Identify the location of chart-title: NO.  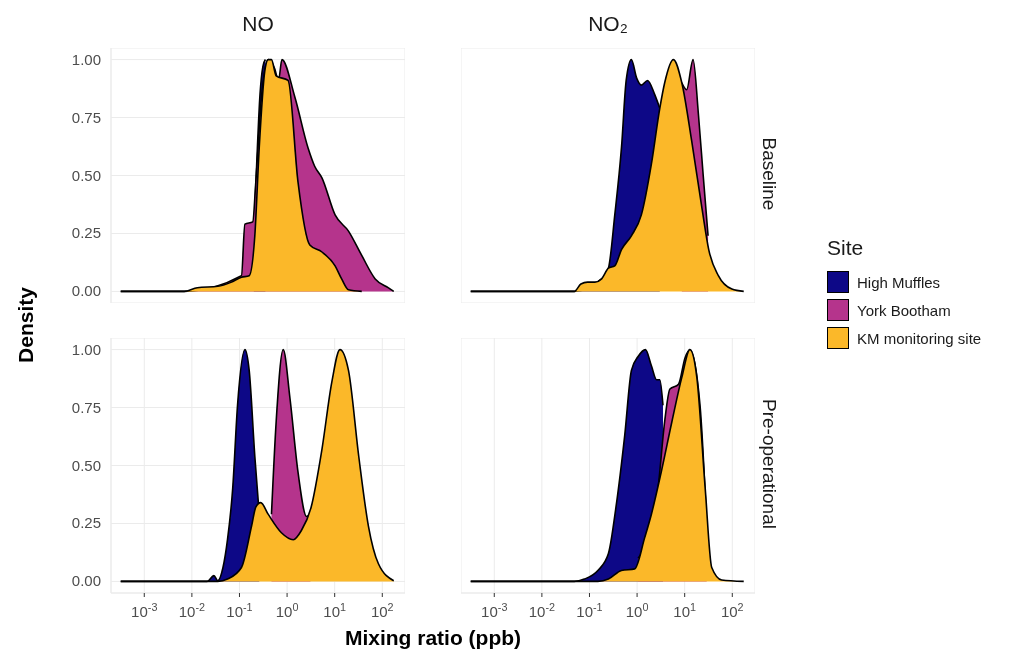
(258, 24).